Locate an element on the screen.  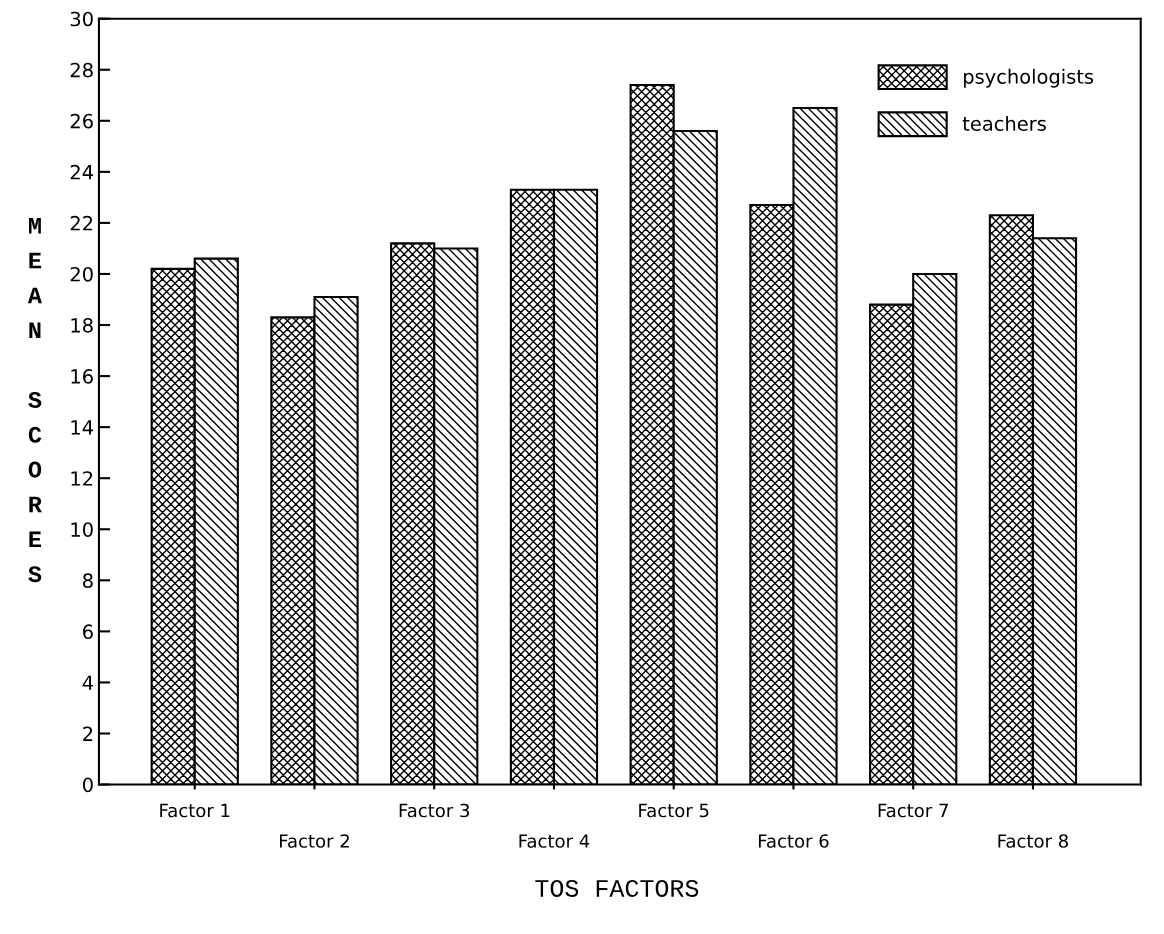
y-tick-label: 4 is located at coordinates (87, 682).